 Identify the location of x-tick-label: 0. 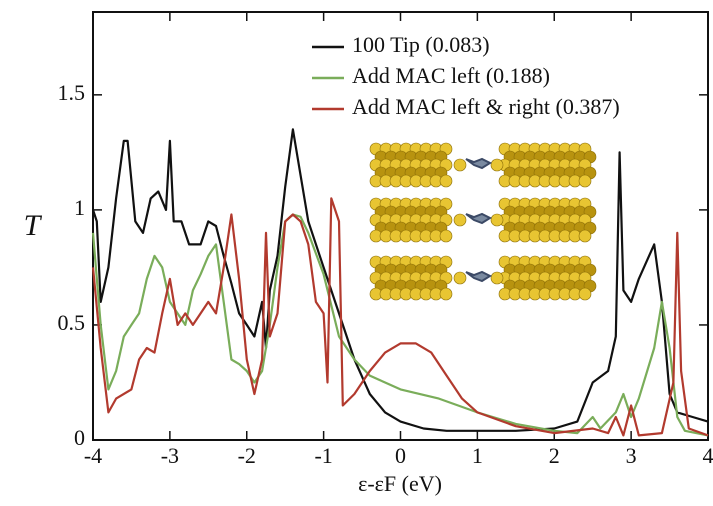
(400, 455).